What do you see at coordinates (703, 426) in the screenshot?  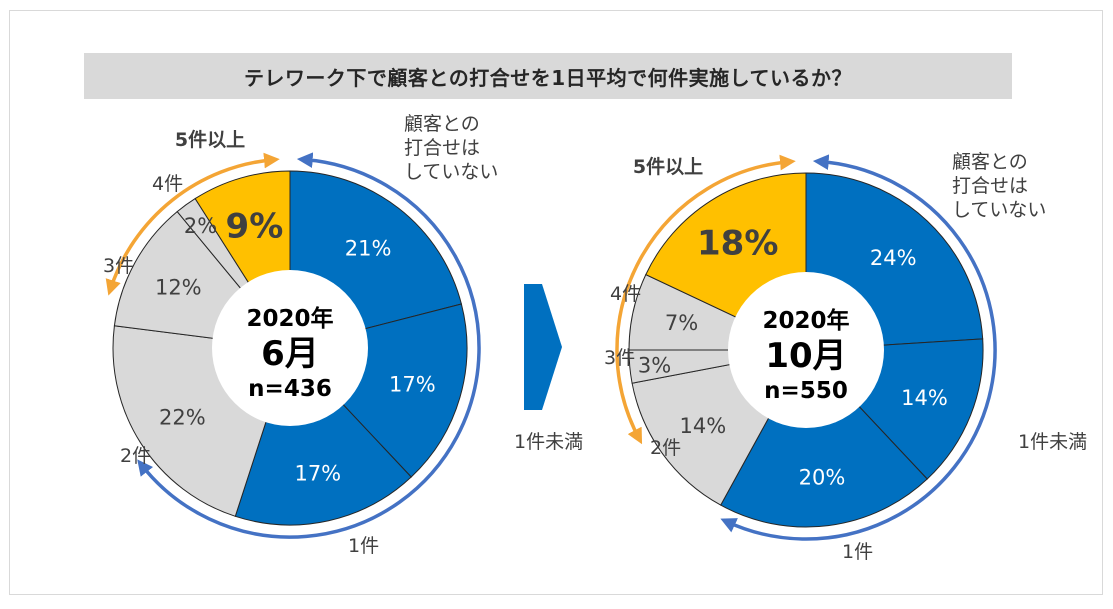 I see `data-label-1-3: 14%` at bounding box center [703, 426].